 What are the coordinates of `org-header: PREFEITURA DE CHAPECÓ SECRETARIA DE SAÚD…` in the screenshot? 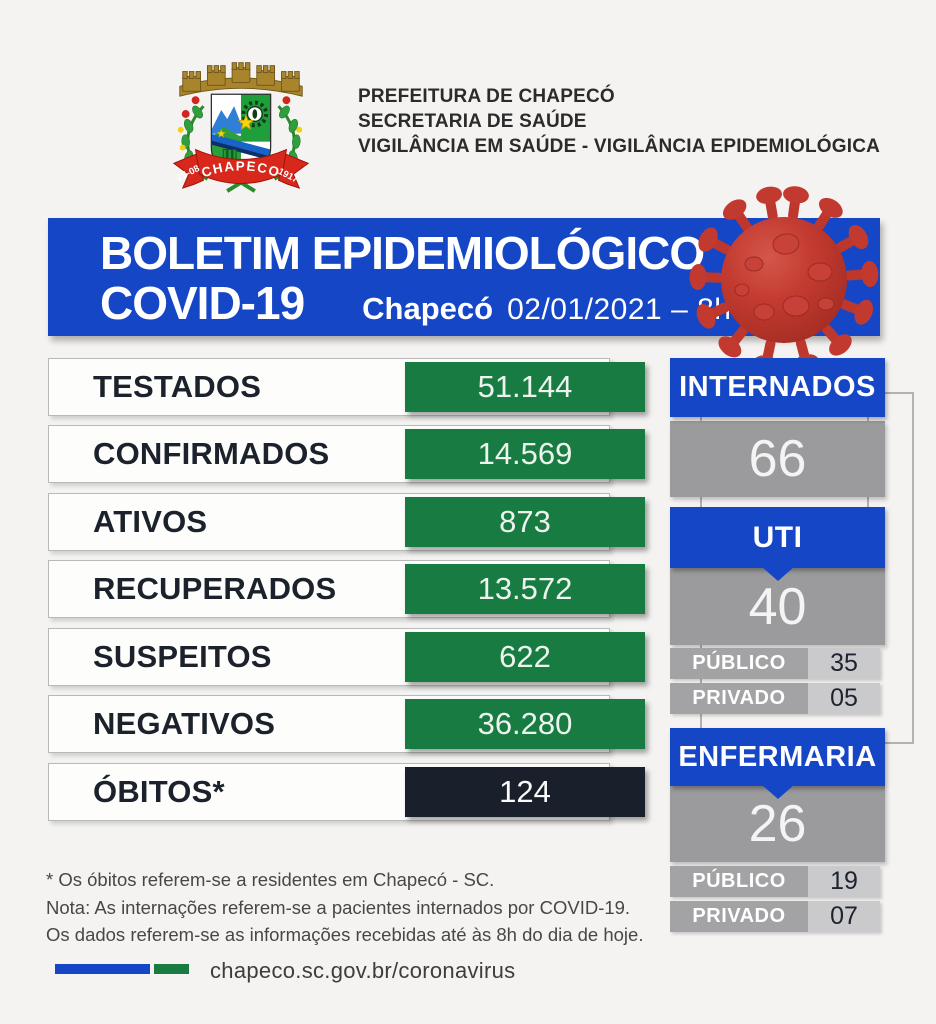 It's located at (619, 121).